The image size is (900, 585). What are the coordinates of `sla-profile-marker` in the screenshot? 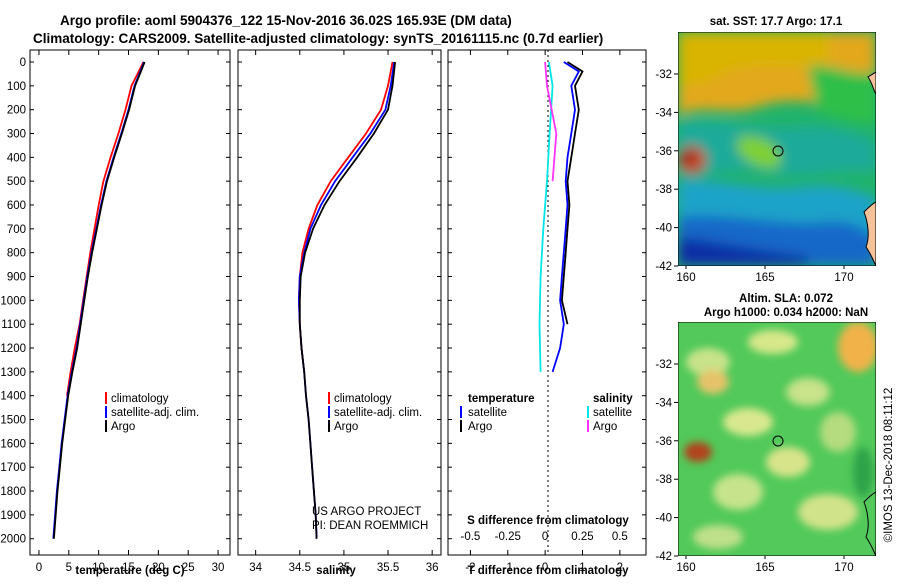 It's located at (778, 441).